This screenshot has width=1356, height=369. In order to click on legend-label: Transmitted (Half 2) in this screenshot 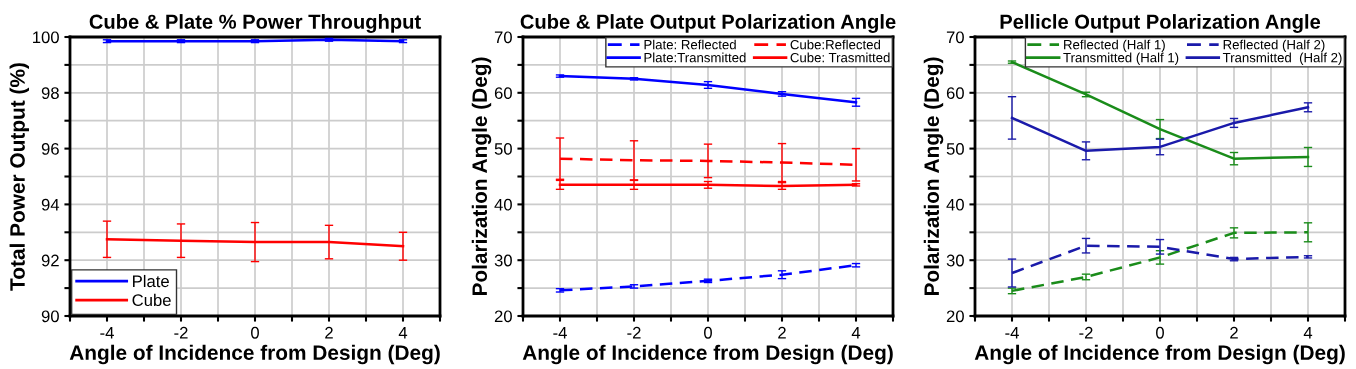, I will do `click(1282, 58)`.